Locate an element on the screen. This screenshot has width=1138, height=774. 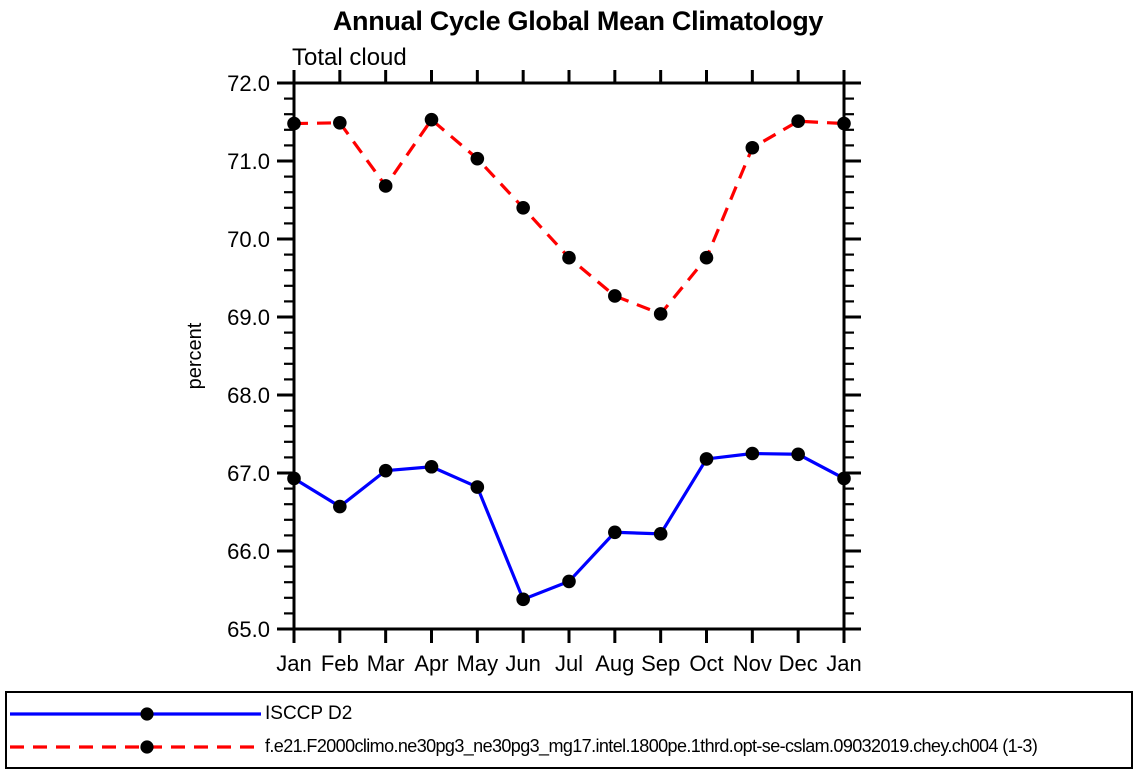
x-tick-label: May is located at coordinates (478, 663).